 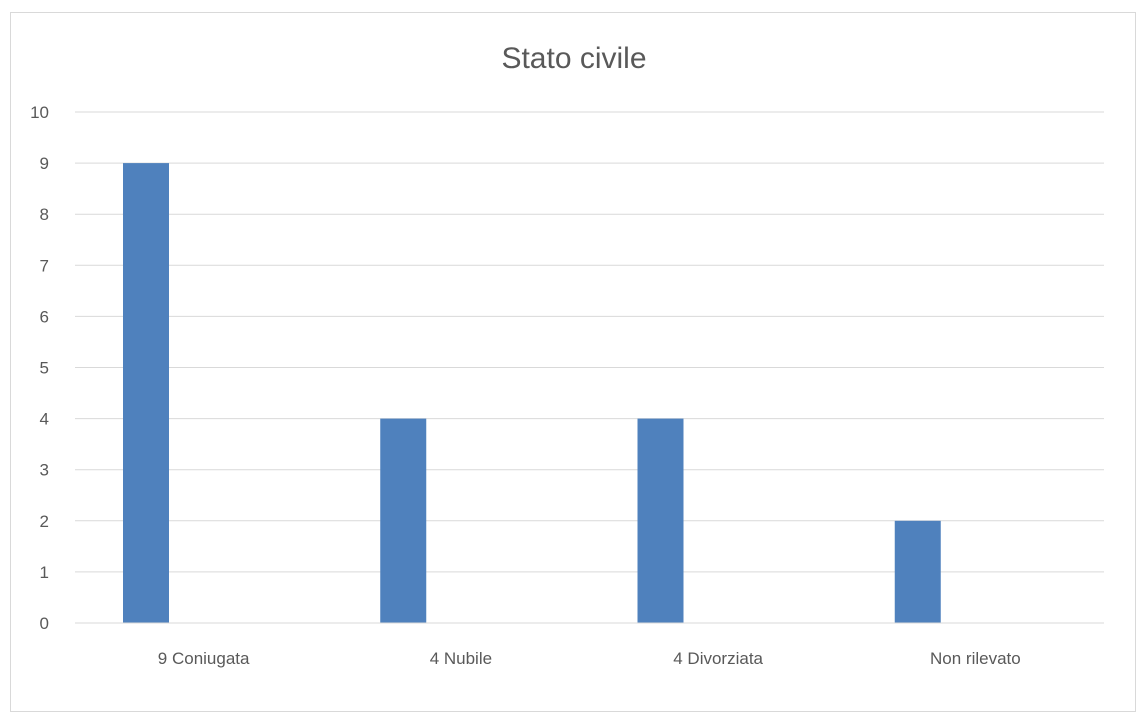 What do you see at coordinates (44, 419) in the screenshot?
I see `y-tick-label-4: 4` at bounding box center [44, 419].